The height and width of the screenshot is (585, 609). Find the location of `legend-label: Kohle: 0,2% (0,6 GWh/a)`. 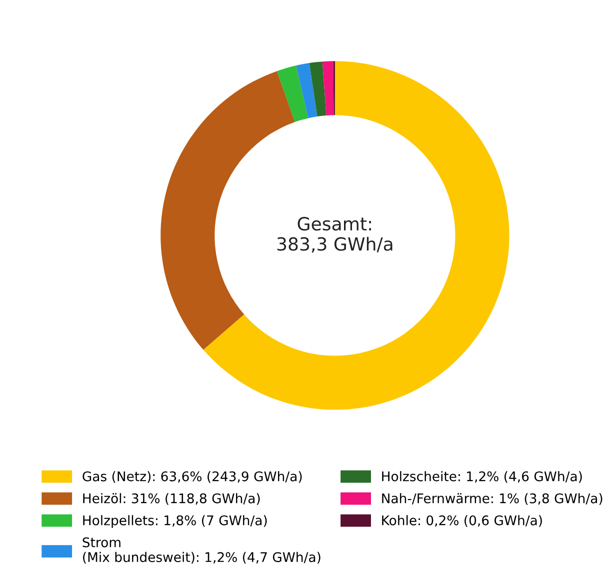

legend-label: Kohle: 0,2% (0,6 GWh/a) is located at coordinates (462, 521).